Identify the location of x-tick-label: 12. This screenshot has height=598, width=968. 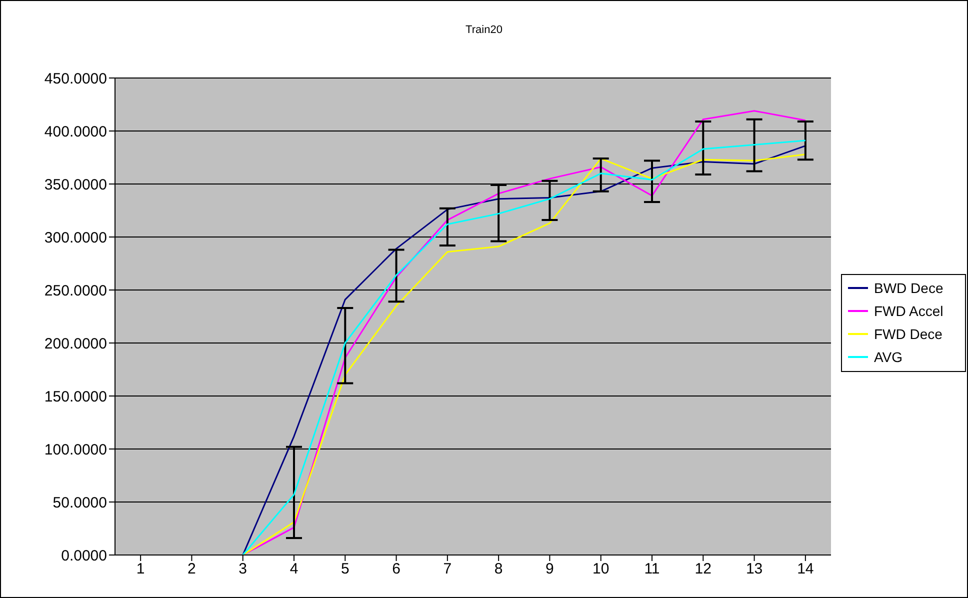
(703, 569).